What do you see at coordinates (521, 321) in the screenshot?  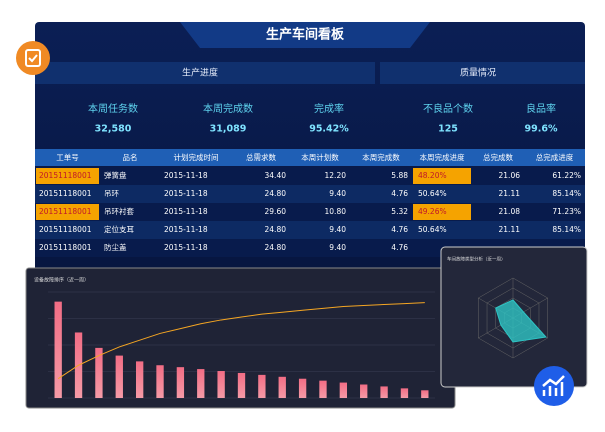 I see `radar-area` at bounding box center [521, 321].